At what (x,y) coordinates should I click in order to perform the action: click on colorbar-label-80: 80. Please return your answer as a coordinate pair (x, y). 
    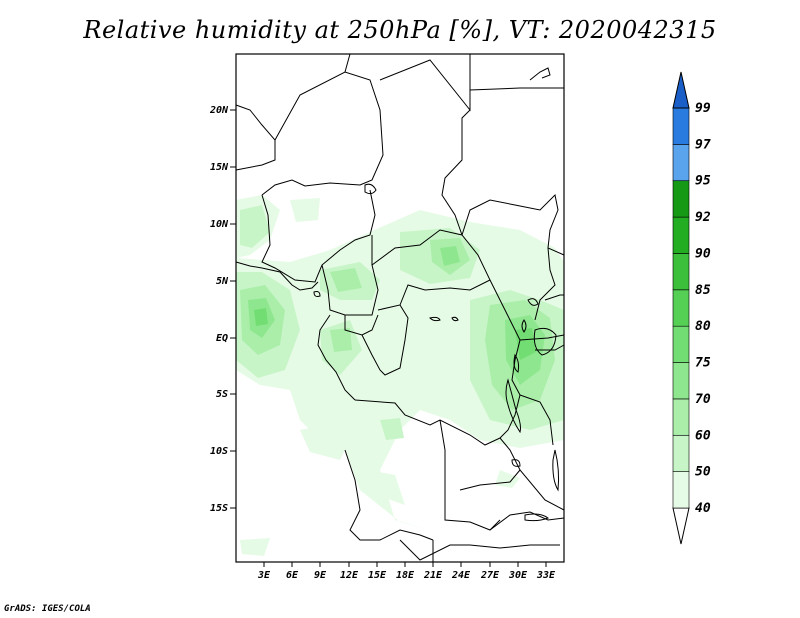
    Looking at the image, I should click on (703, 326).